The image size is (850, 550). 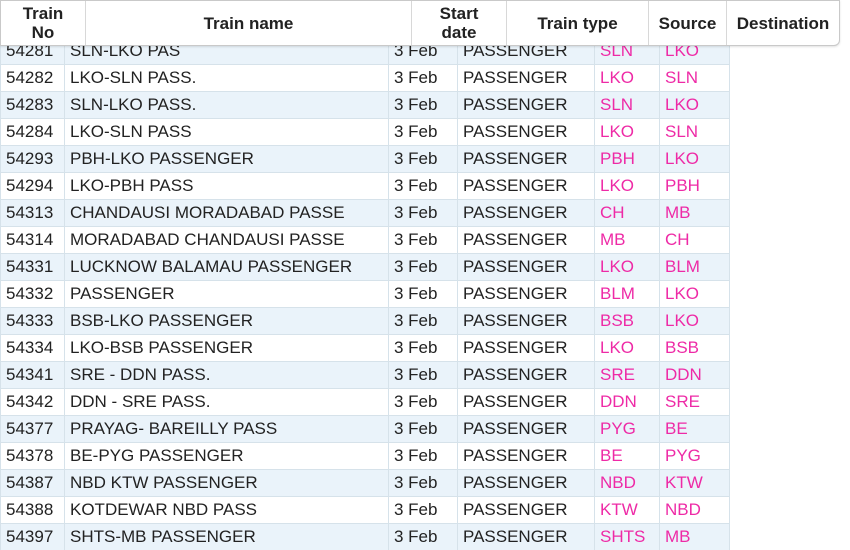 I want to click on col-header-destination: Destination, so click(x=783, y=23).